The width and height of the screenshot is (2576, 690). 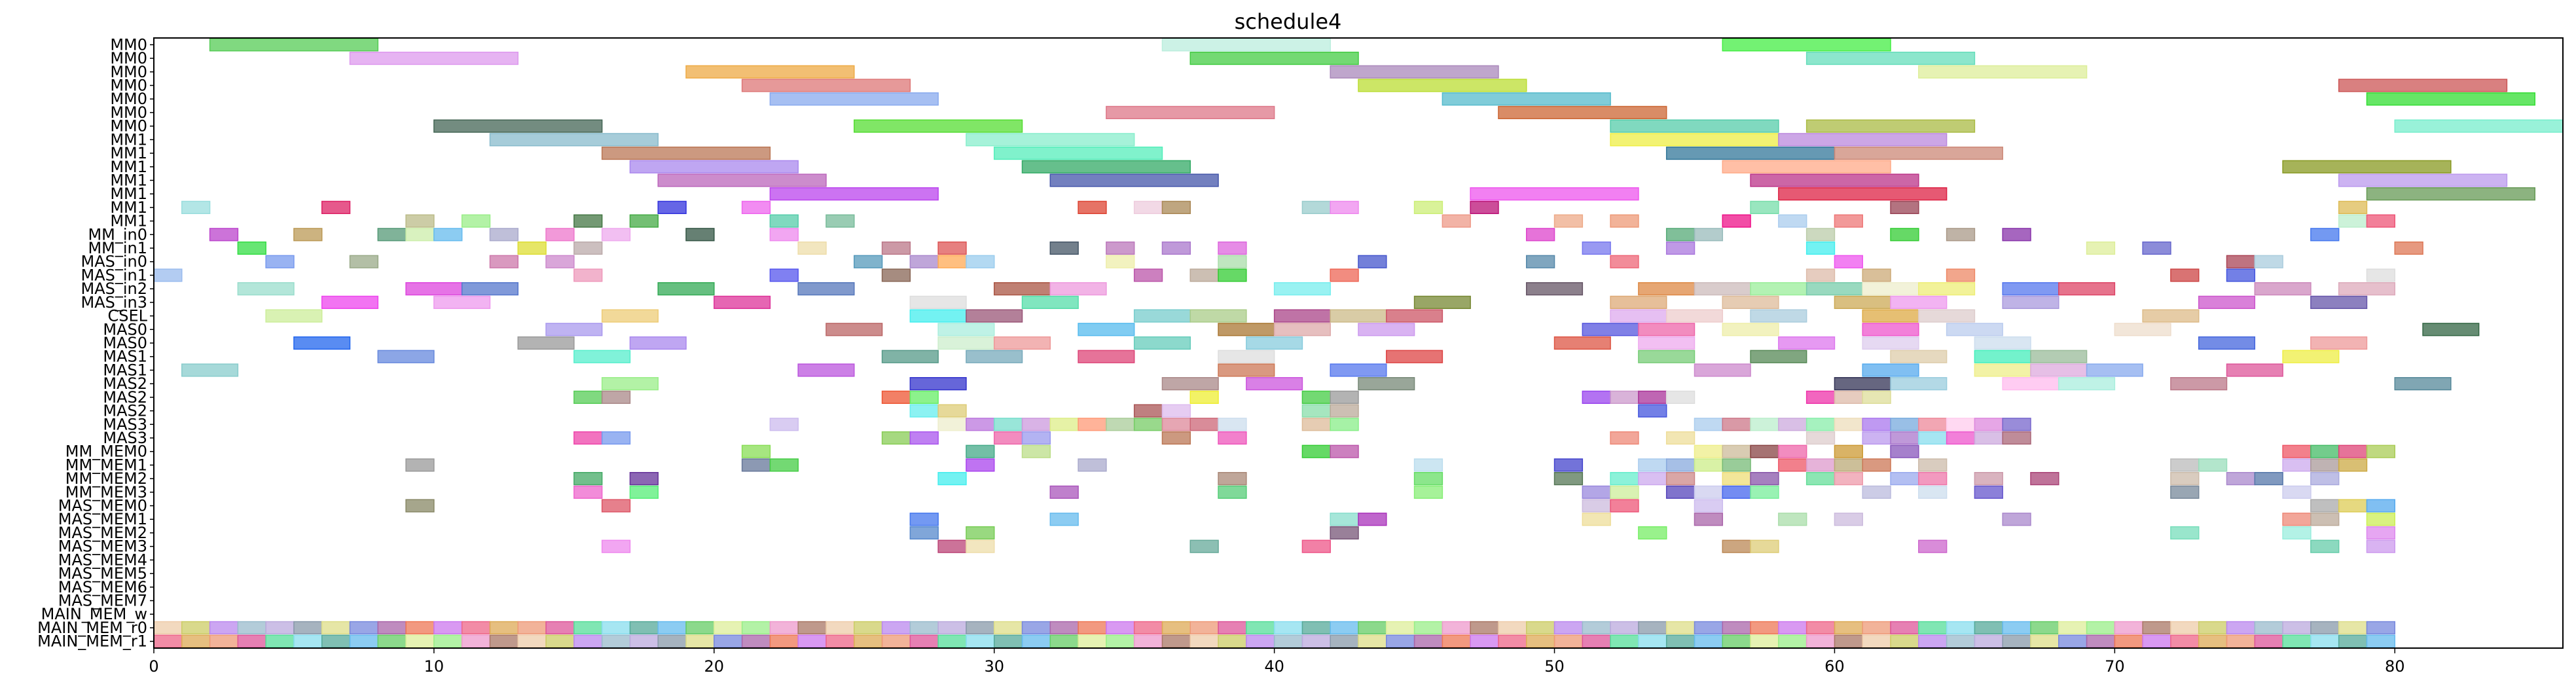 What do you see at coordinates (125, 370) in the screenshot?
I see `y-tick-label: MAS1` at bounding box center [125, 370].